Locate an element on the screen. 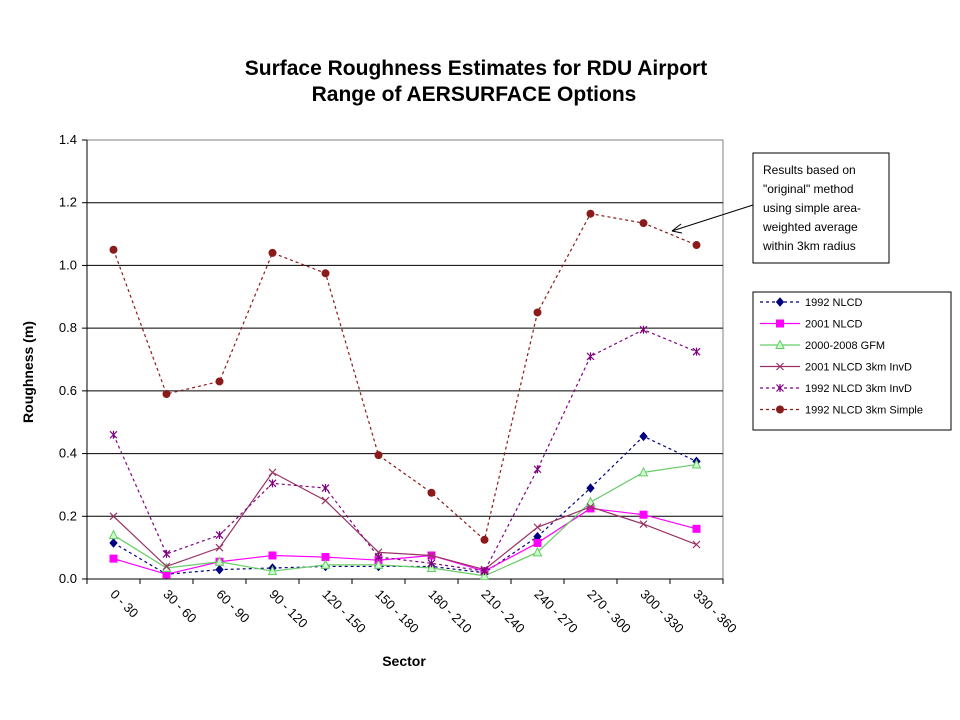 The height and width of the screenshot is (720, 960). legend-label: 2001 NLCD 3km InvD is located at coordinates (858, 368).